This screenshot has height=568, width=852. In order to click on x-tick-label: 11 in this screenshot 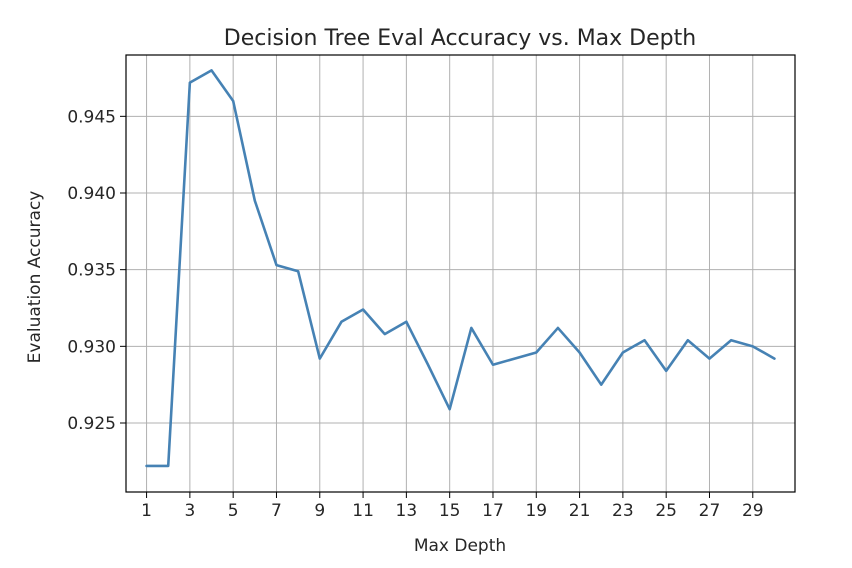, I will do `click(363, 511)`.